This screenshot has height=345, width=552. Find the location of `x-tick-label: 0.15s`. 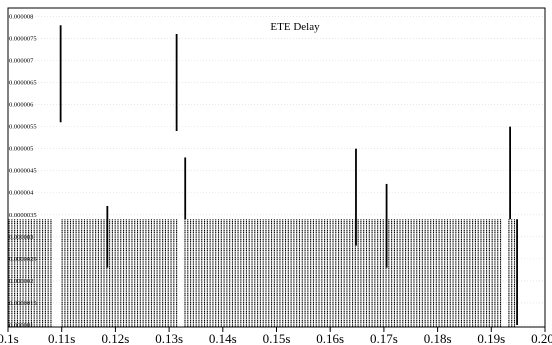

x-tick-label: 0.15s is located at coordinates (277, 338).